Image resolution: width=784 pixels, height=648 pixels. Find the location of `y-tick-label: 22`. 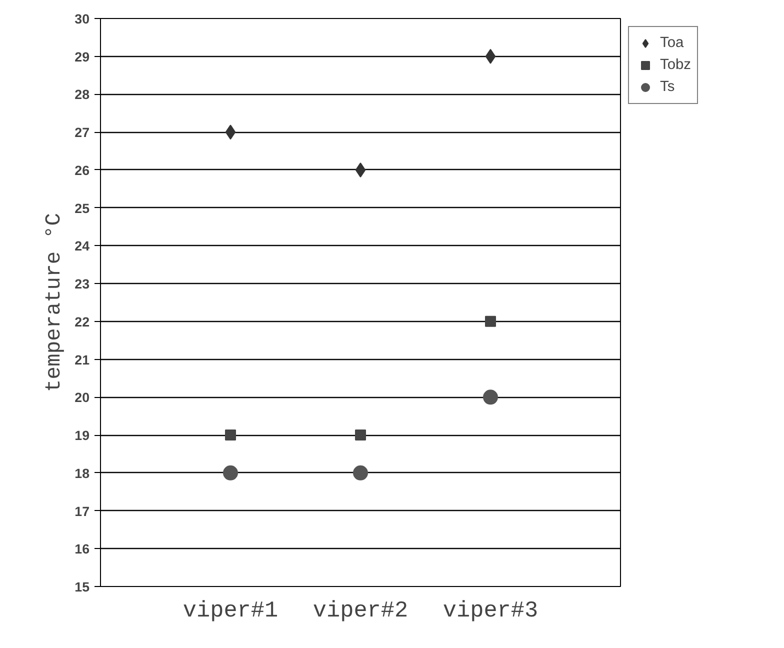

y-tick-label: 22 is located at coordinates (82, 322).